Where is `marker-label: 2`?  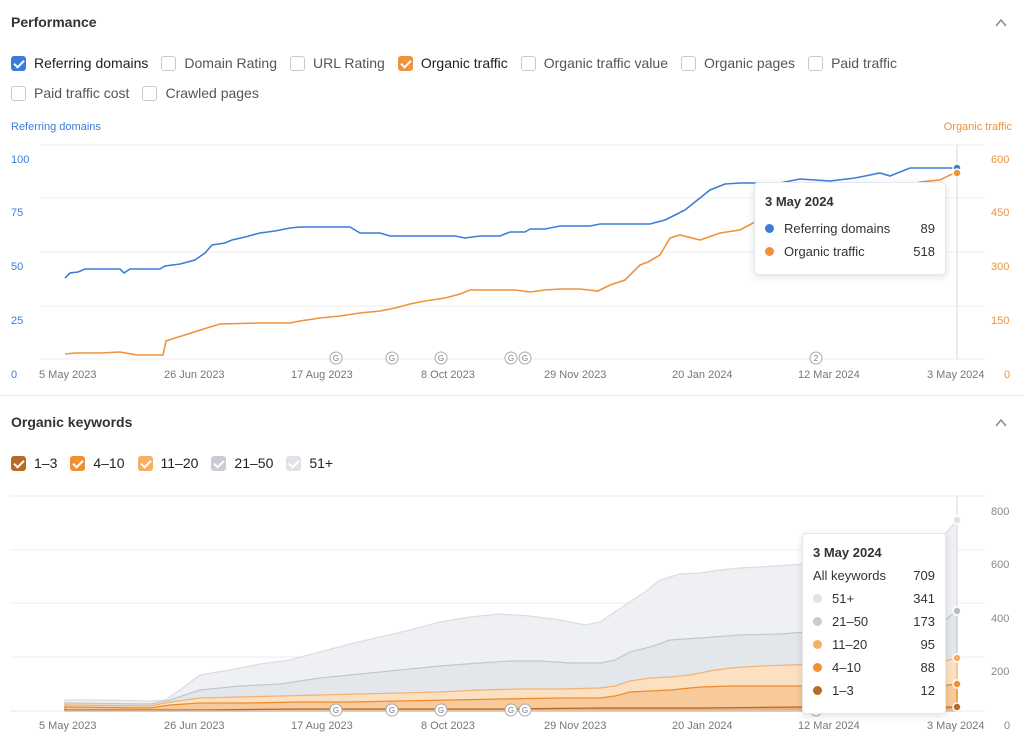
marker-label: 2 is located at coordinates (816, 358).